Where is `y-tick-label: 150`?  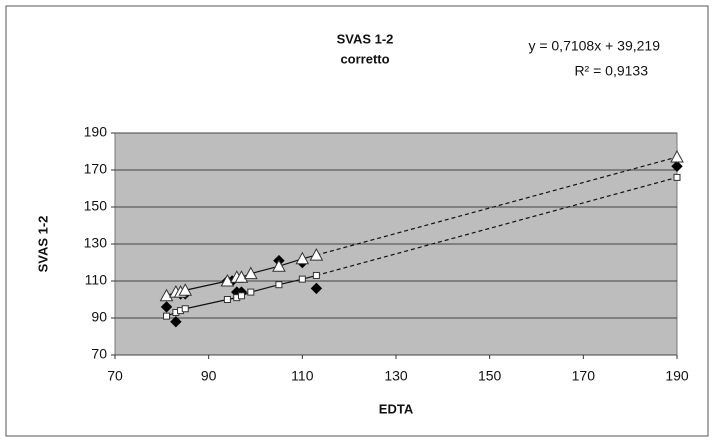 y-tick-label: 150 is located at coordinates (96, 206).